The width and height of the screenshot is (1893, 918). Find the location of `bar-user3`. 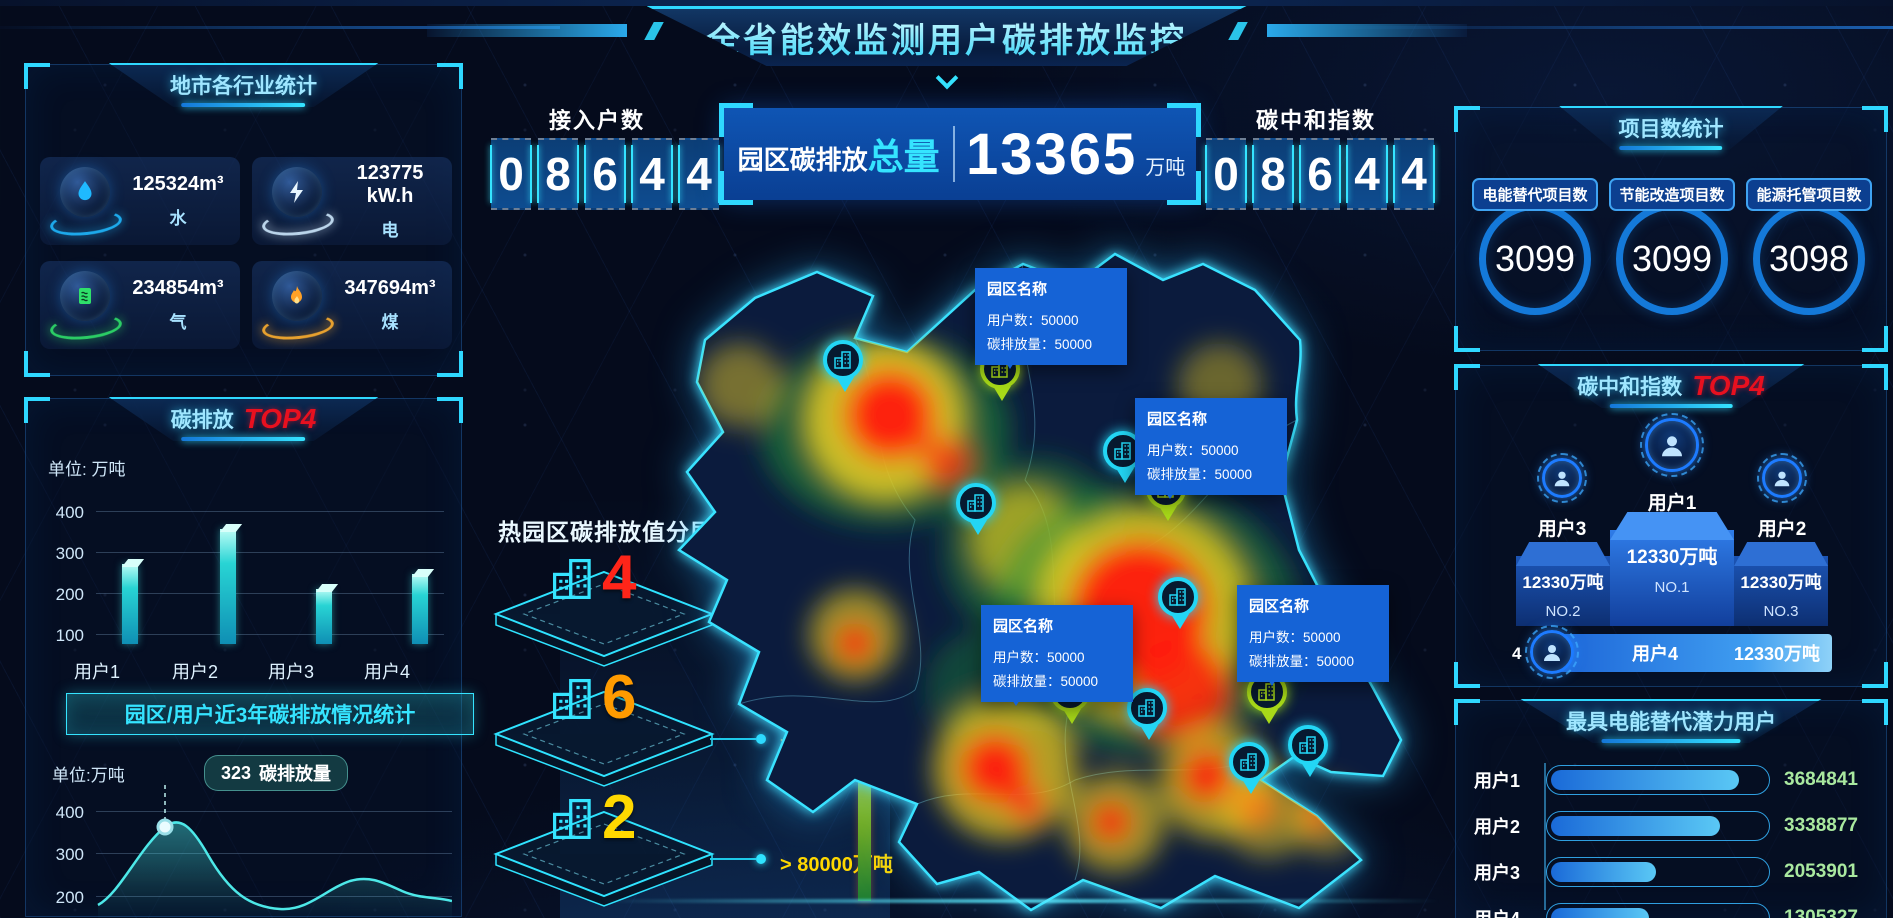

bar-user3 is located at coordinates (327, 566).